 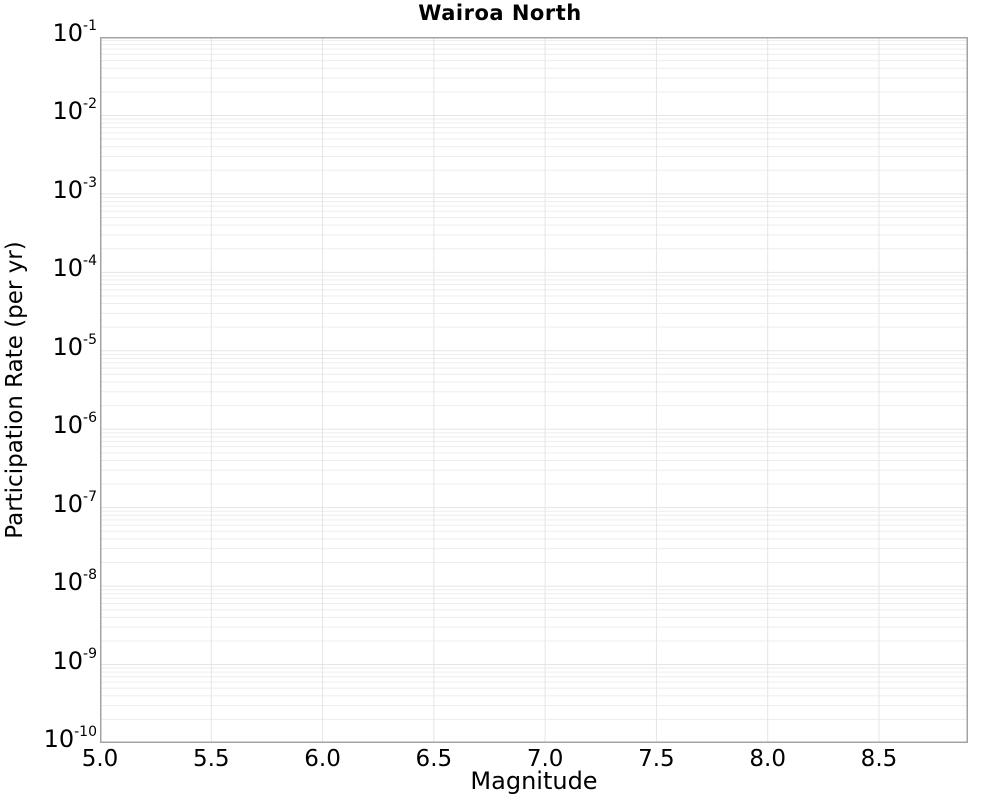 What do you see at coordinates (74, 189) in the screenshot?
I see `y-tick-label: 10⁻³` at bounding box center [74, 189].